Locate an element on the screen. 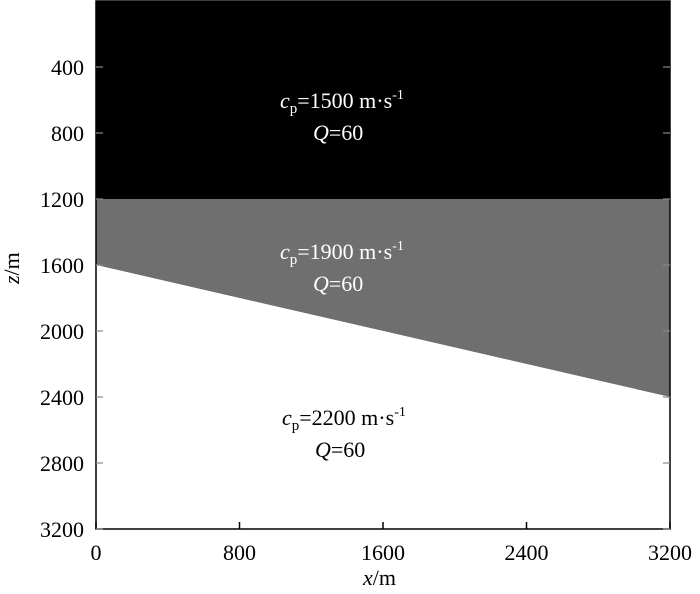  layer-1-cp-label: cp=1500 m·s-1 is located at coordinates (342, 102).